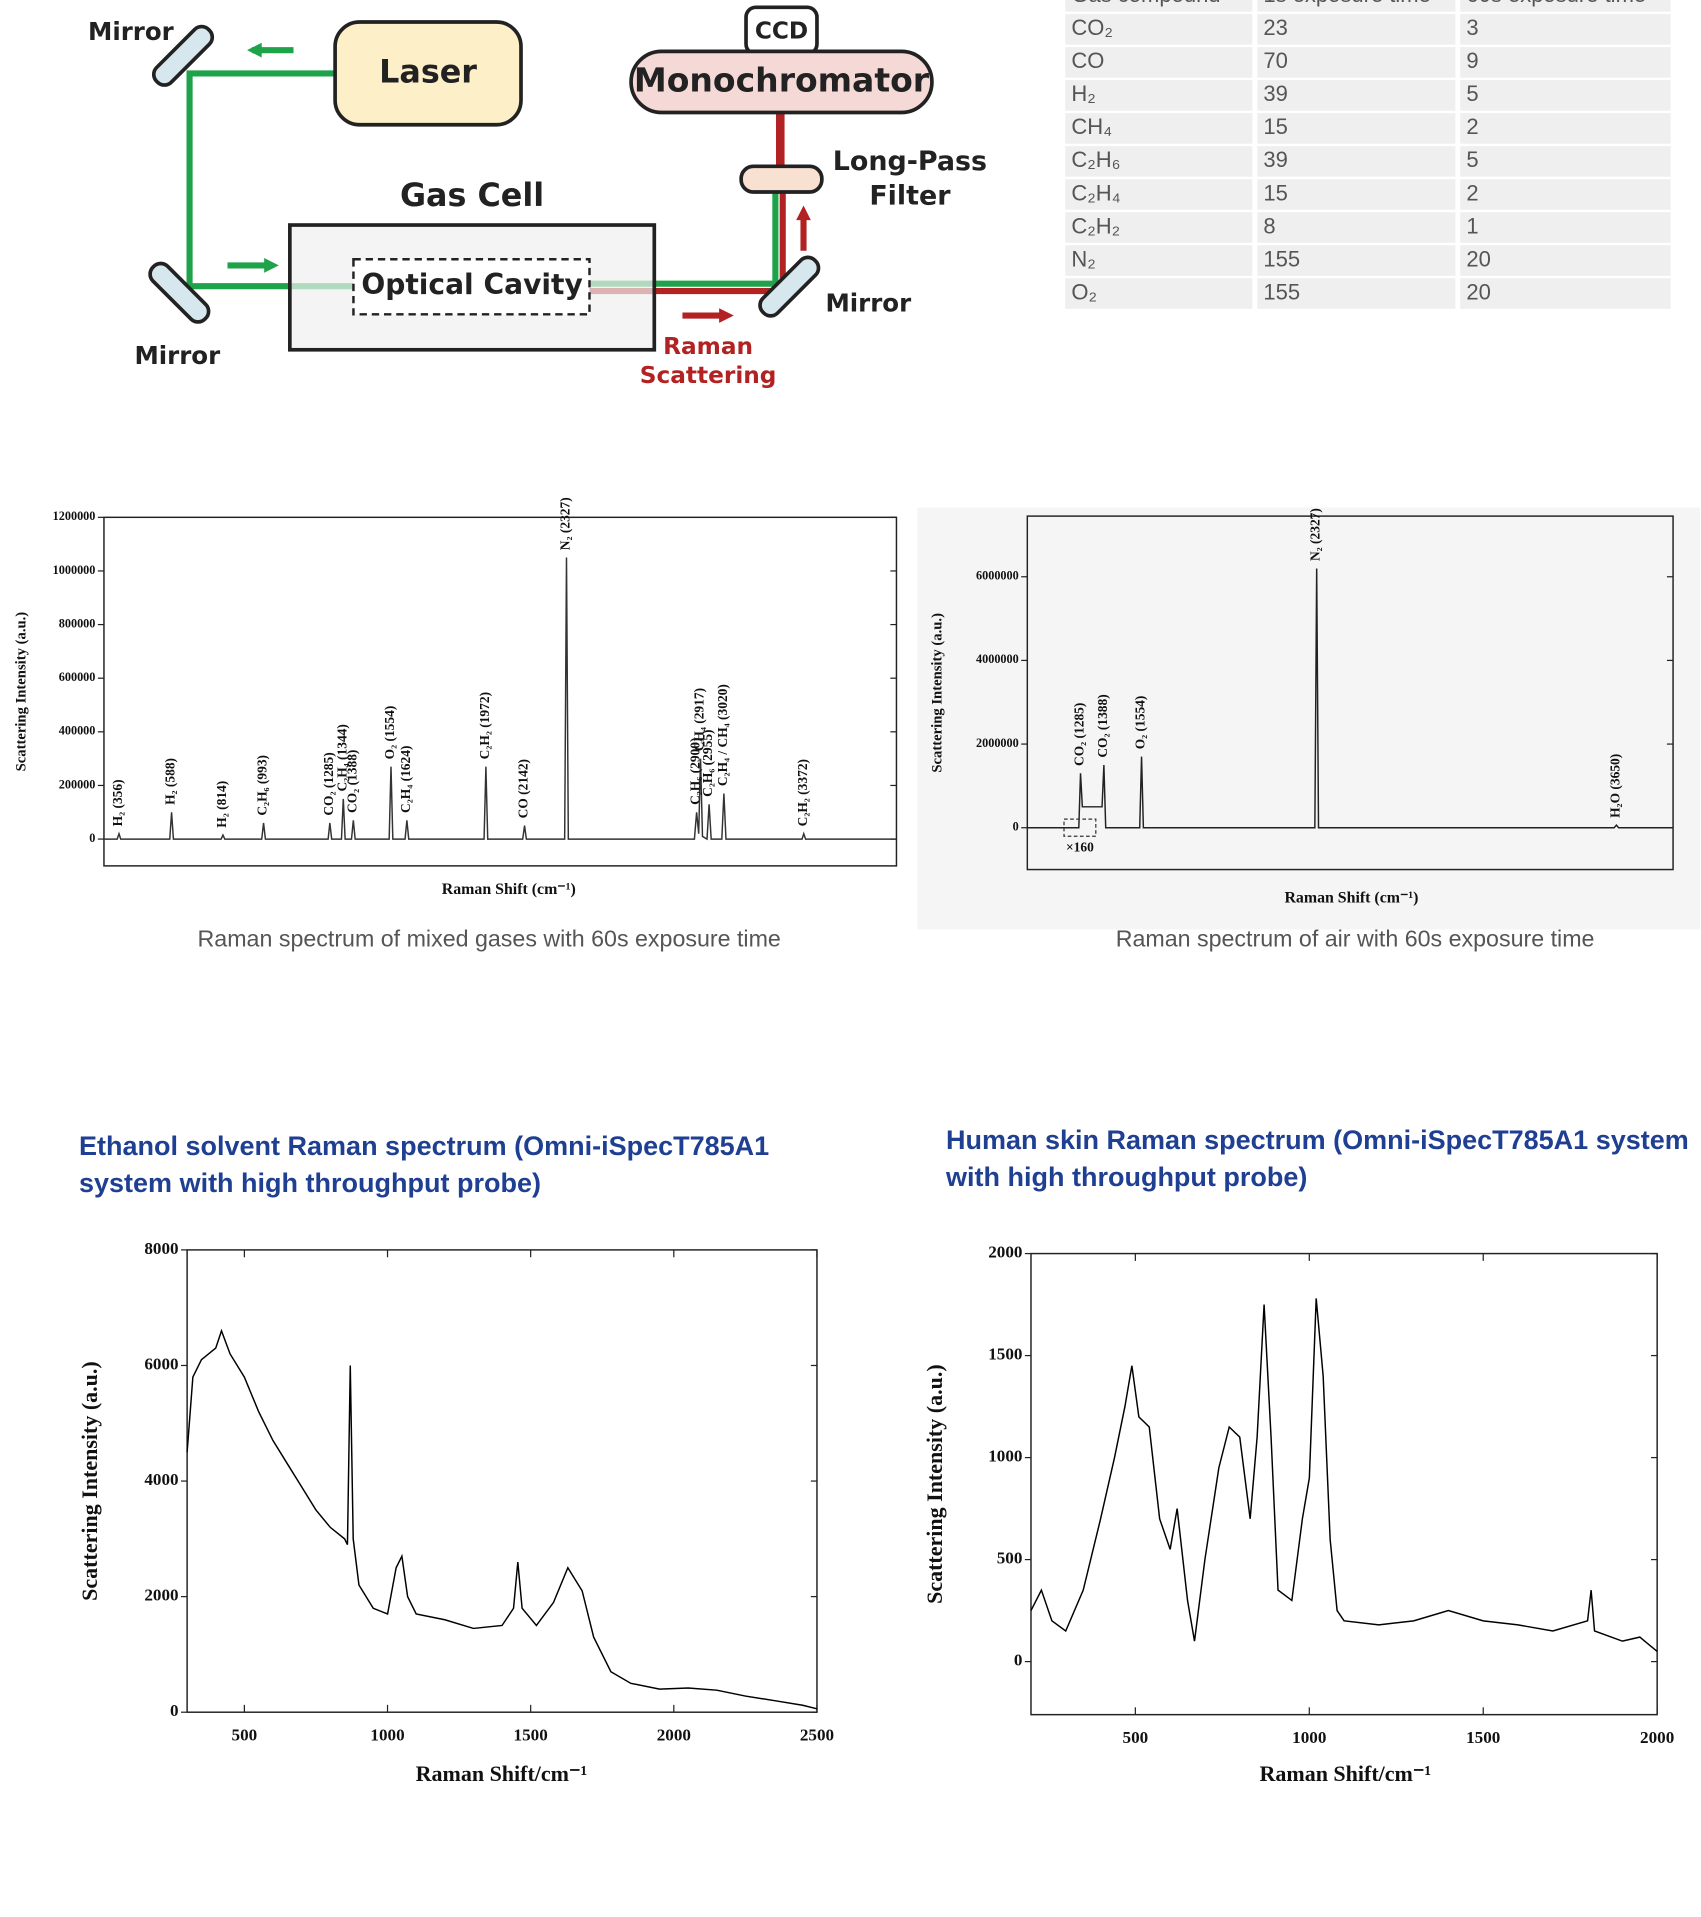 This screenshot has width=1701, height=1917. I want to click on peak-label: CH₄ (2917), so click(699, 719).